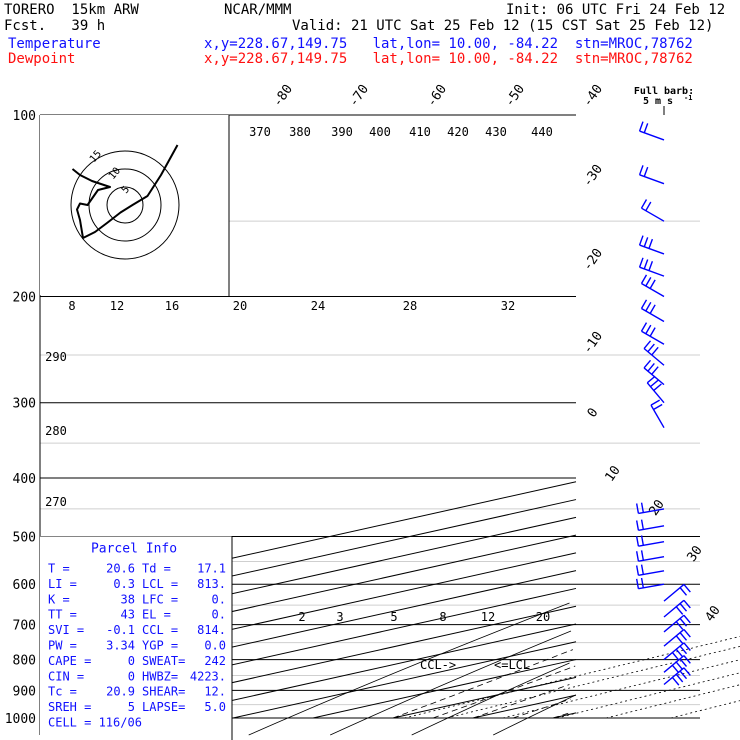 The image size is (740, 740). I want to click on temperature-legend: Temperature, so click(54, 44).